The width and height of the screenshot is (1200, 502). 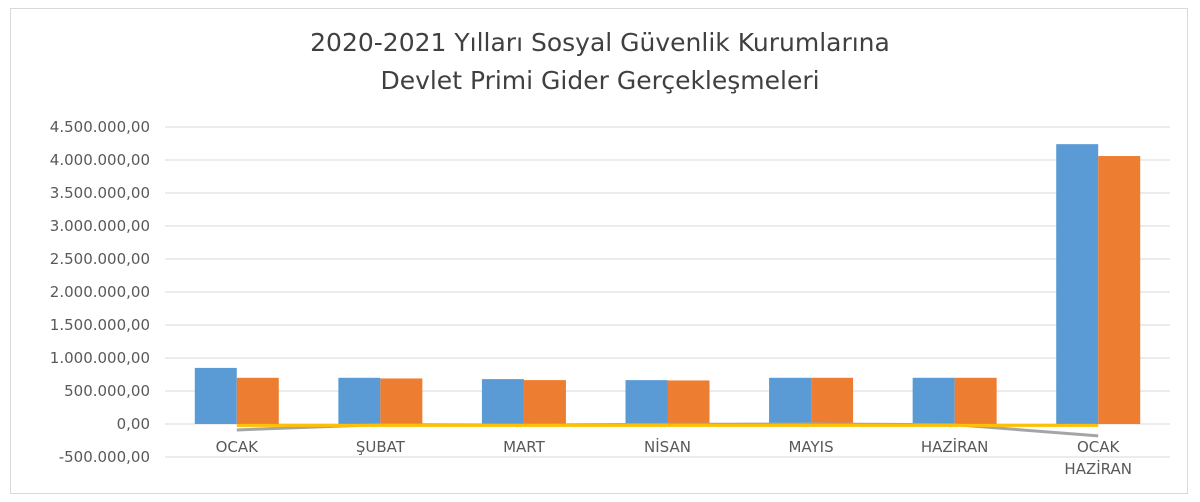 I want to click on y-tick-label: 4.000.000,00, so click(x=99, y=160).